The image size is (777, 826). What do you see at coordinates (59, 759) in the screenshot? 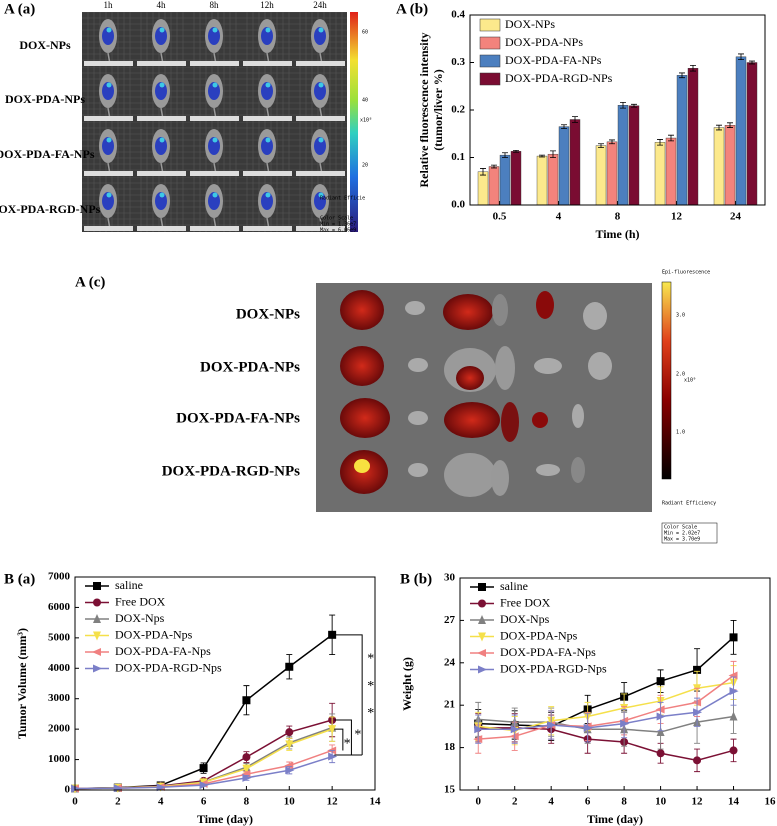
I see `y-tick-label: 1000` at bounding box center [59, 759].